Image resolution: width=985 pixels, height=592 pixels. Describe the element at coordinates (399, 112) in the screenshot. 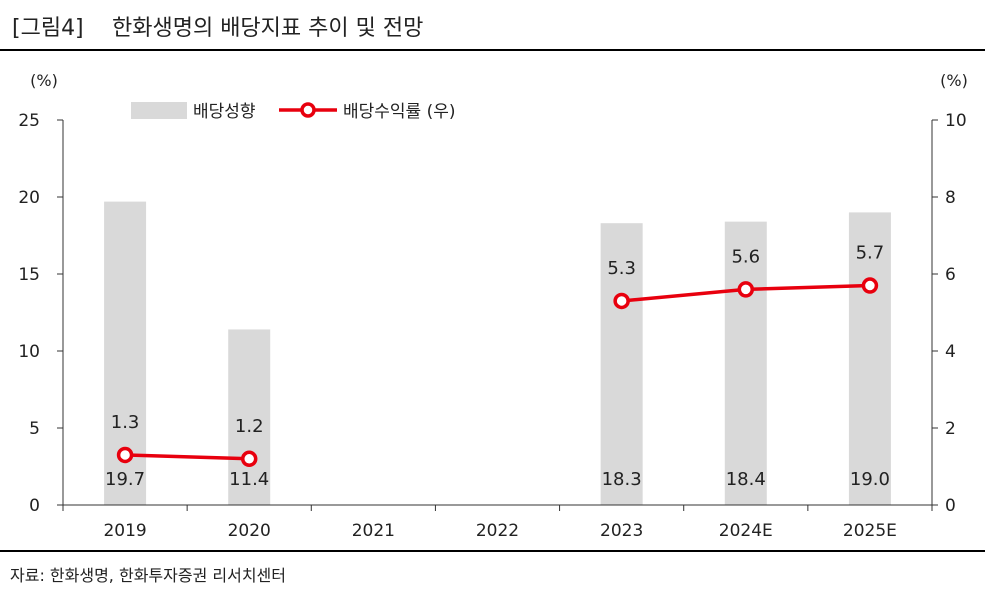

I see `legend-line-label: 배당수익률 (우)` at that location.